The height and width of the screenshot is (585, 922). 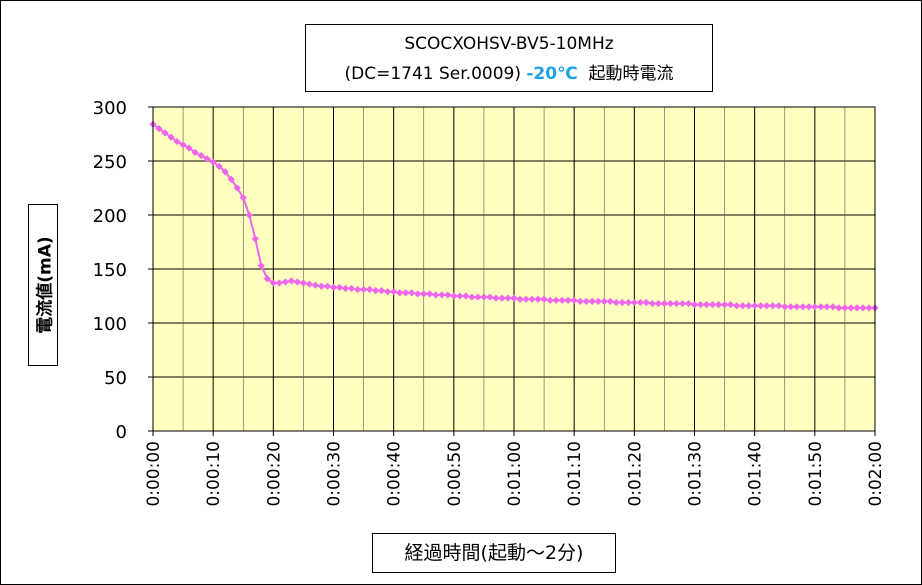 What do you see at coordinates (110, 108) in the screenshot?
I see `y-tick-label: 300` at bounding box center [110, 108].